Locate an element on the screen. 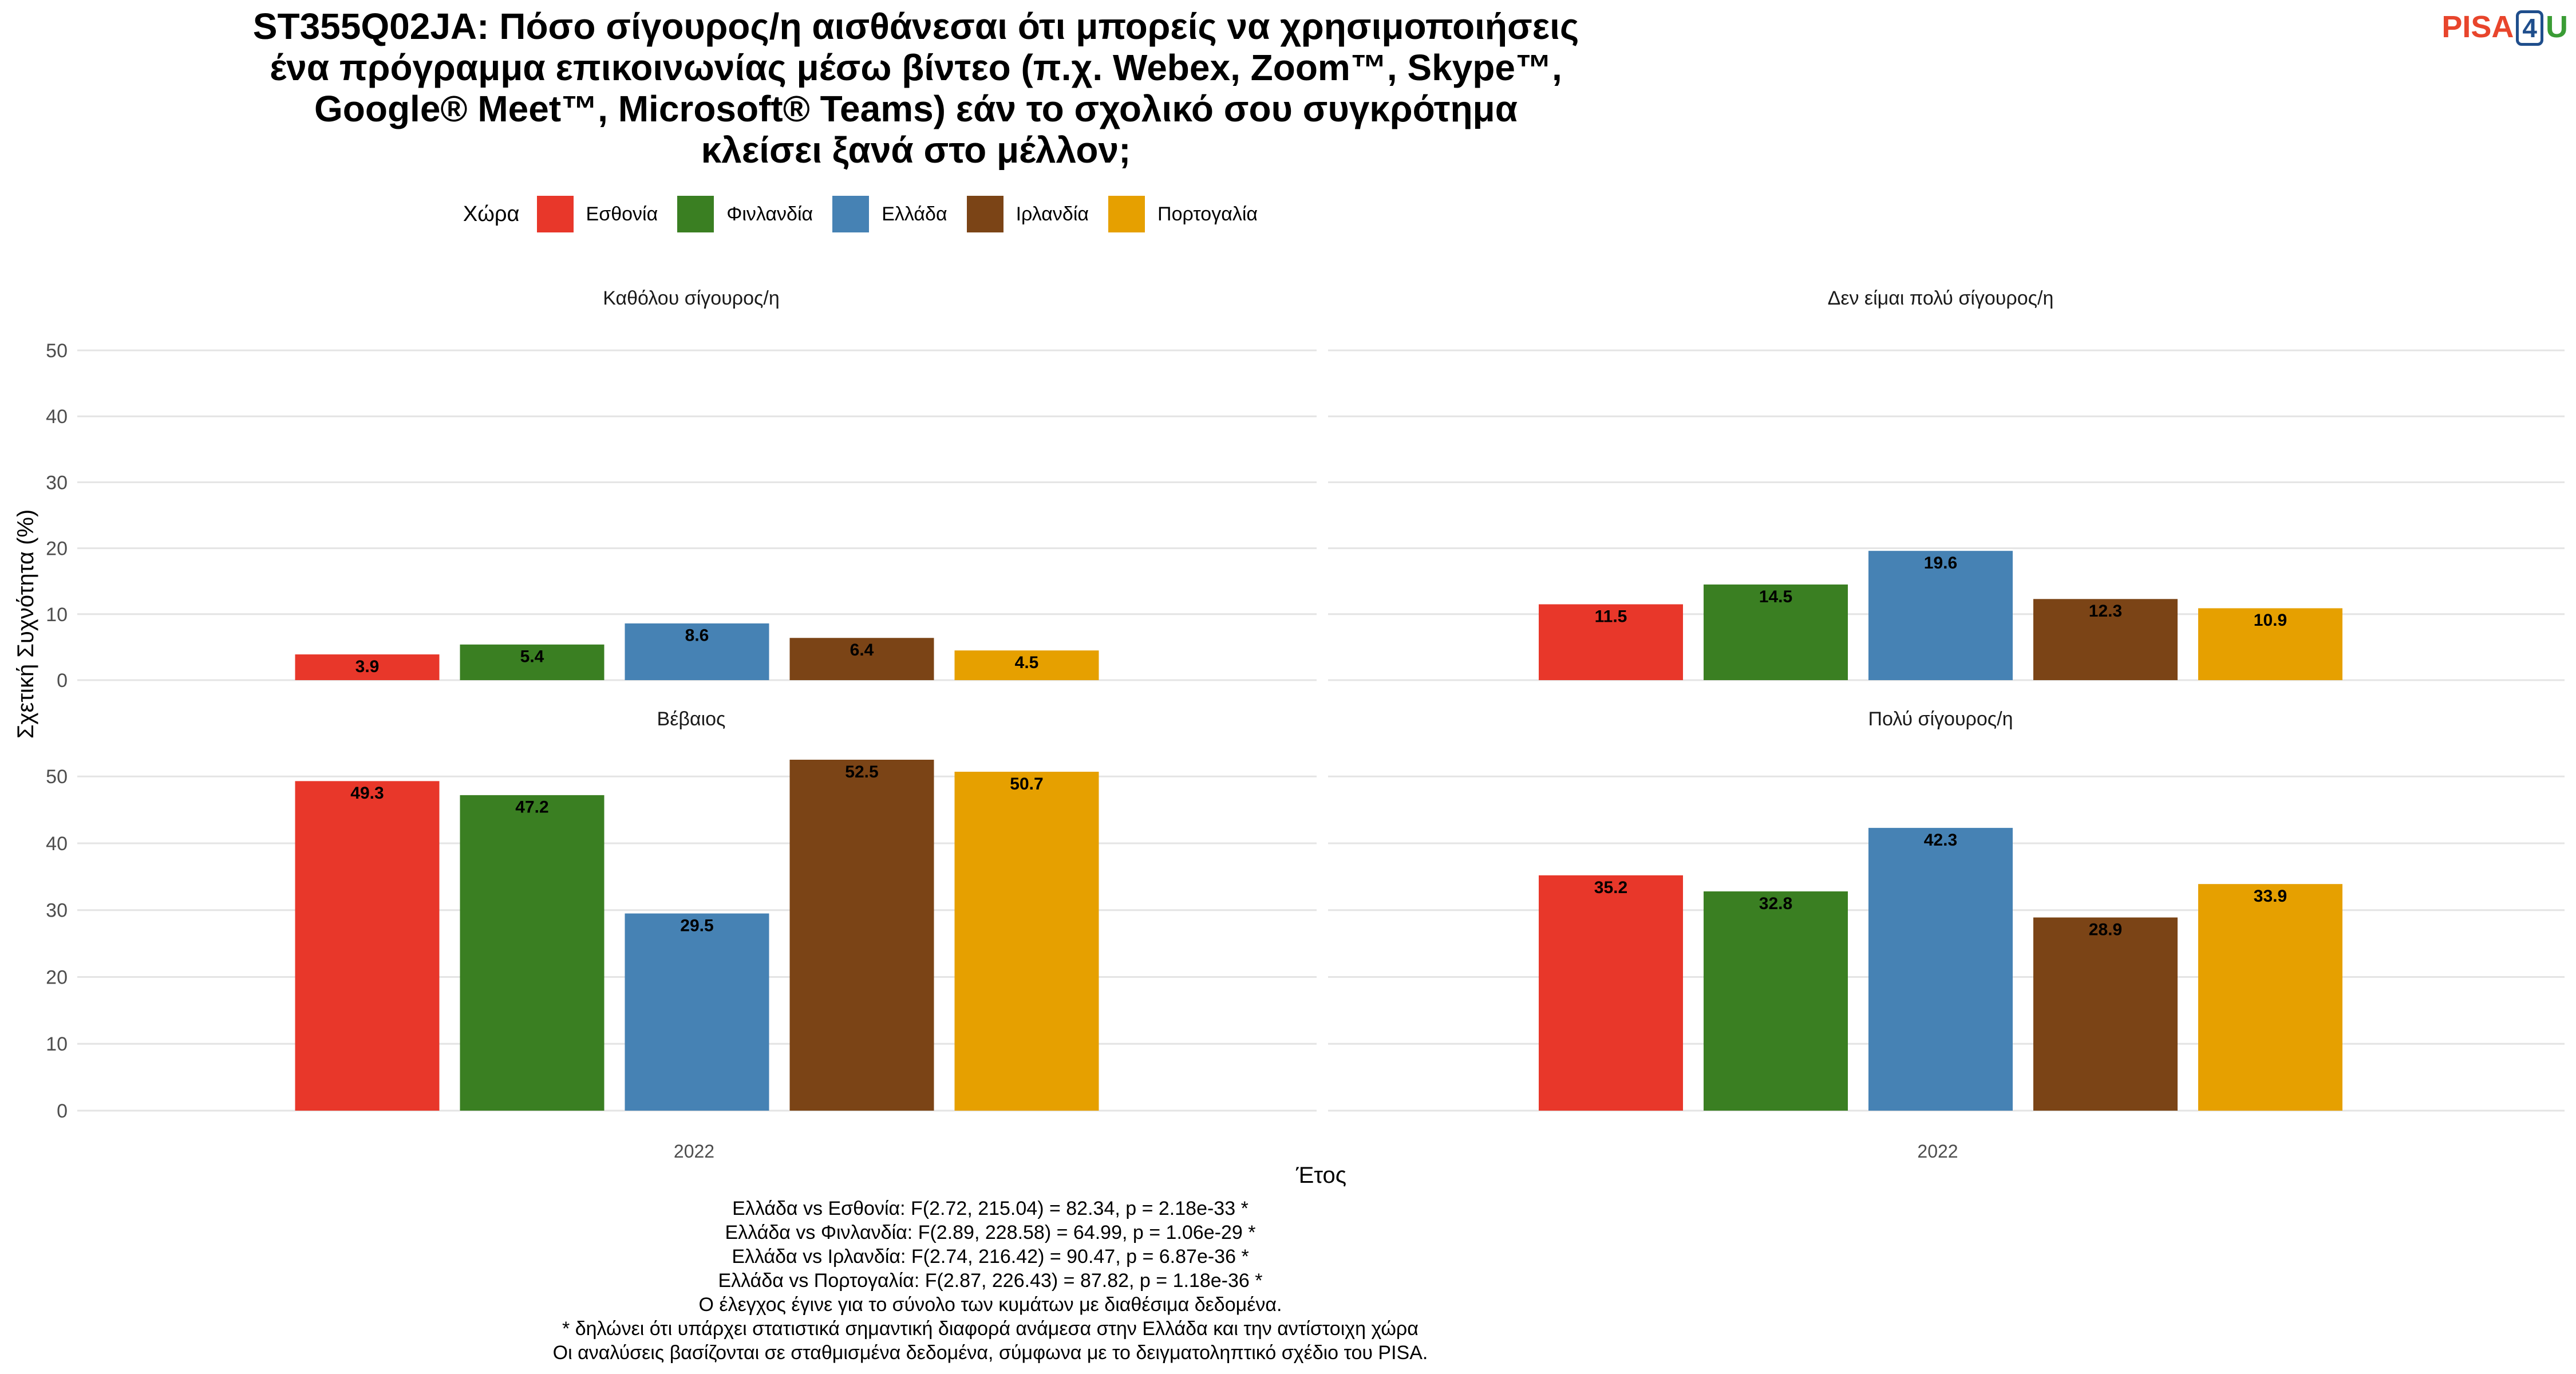 The image size is (2576, 1374). legend-label: Φινλανδία is located at coordinates (769, 214).